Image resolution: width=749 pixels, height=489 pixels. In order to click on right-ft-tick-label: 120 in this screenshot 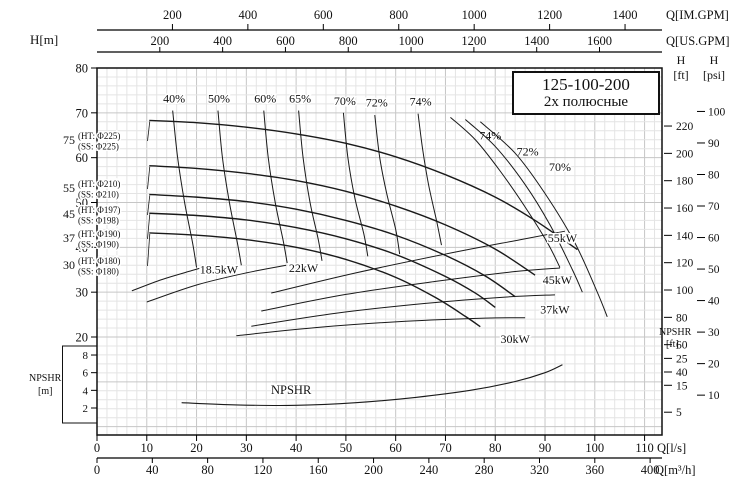, I will do `click(685, 264)`.